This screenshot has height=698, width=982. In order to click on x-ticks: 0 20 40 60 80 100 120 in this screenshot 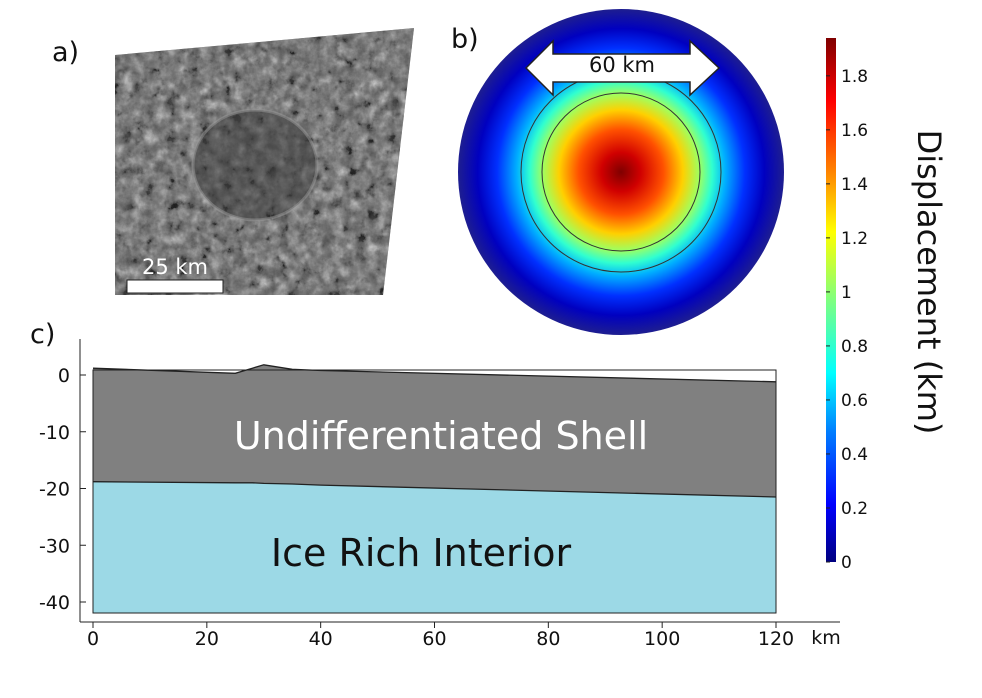, I will do `click(440, 636)`.